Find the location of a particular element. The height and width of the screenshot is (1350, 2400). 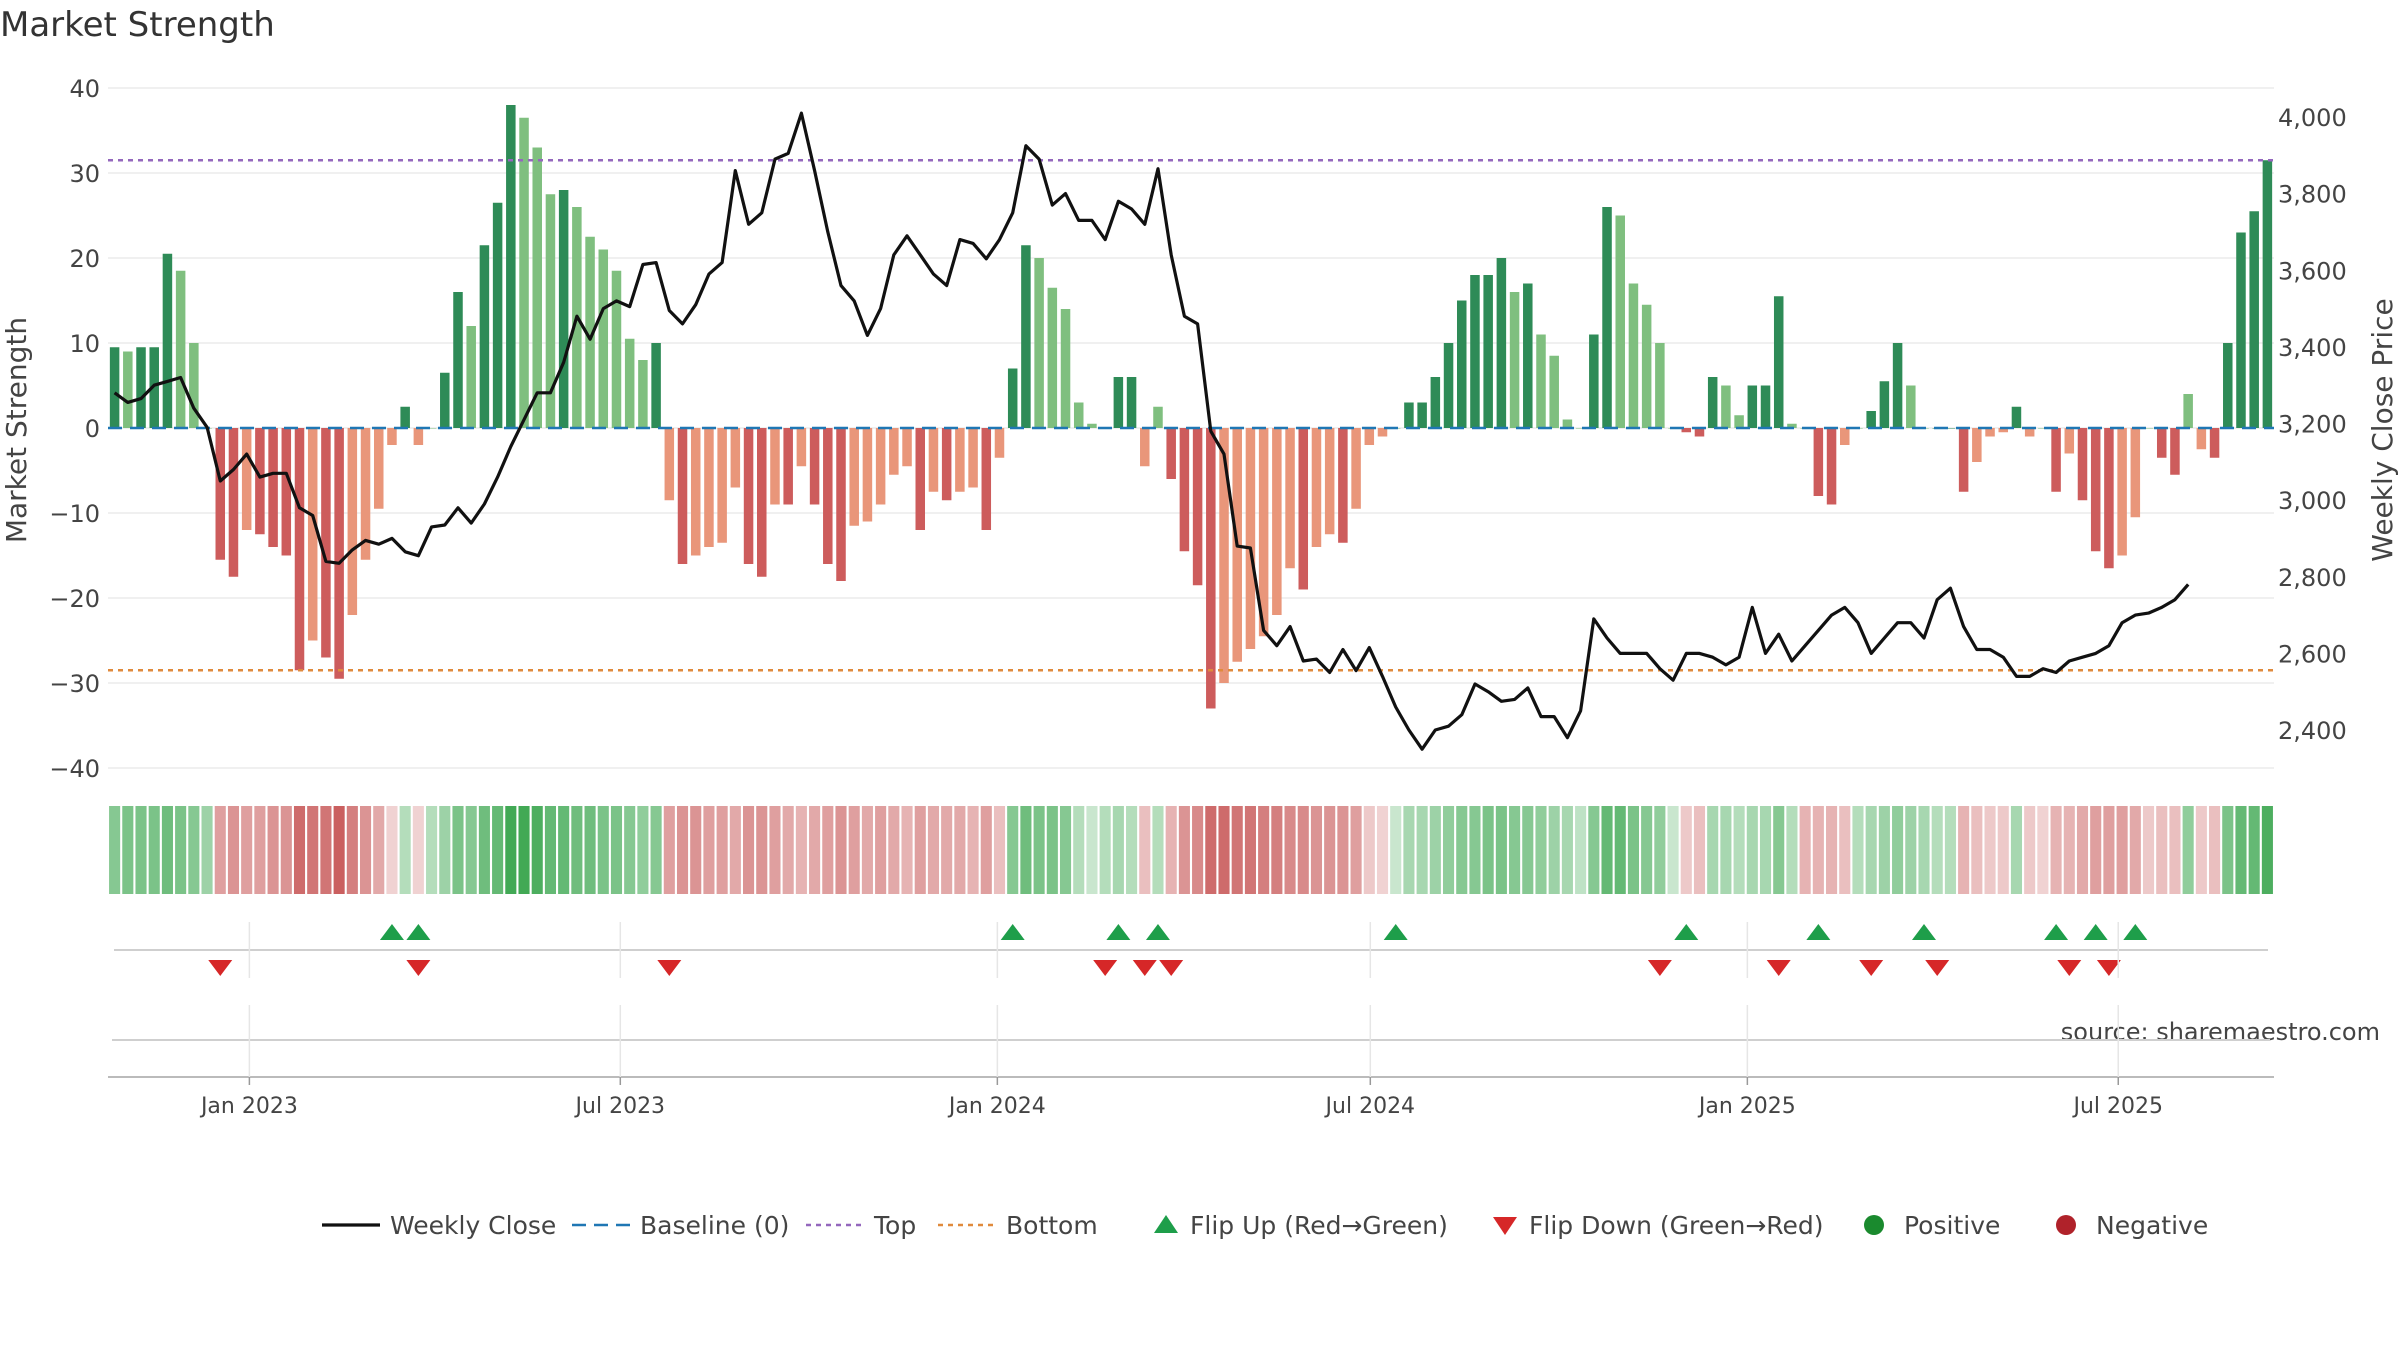

legend-item: Bottom is located at coordinates (1018, 1225).